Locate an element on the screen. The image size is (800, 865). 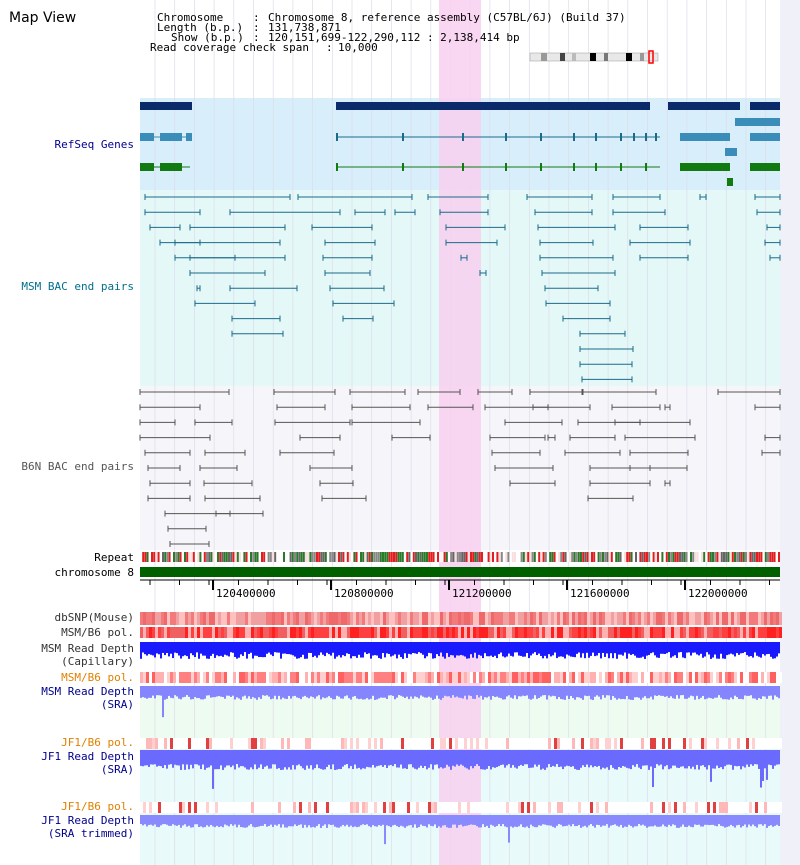
axis-tick-label: 121600000 is located at coordinates (600, 593).